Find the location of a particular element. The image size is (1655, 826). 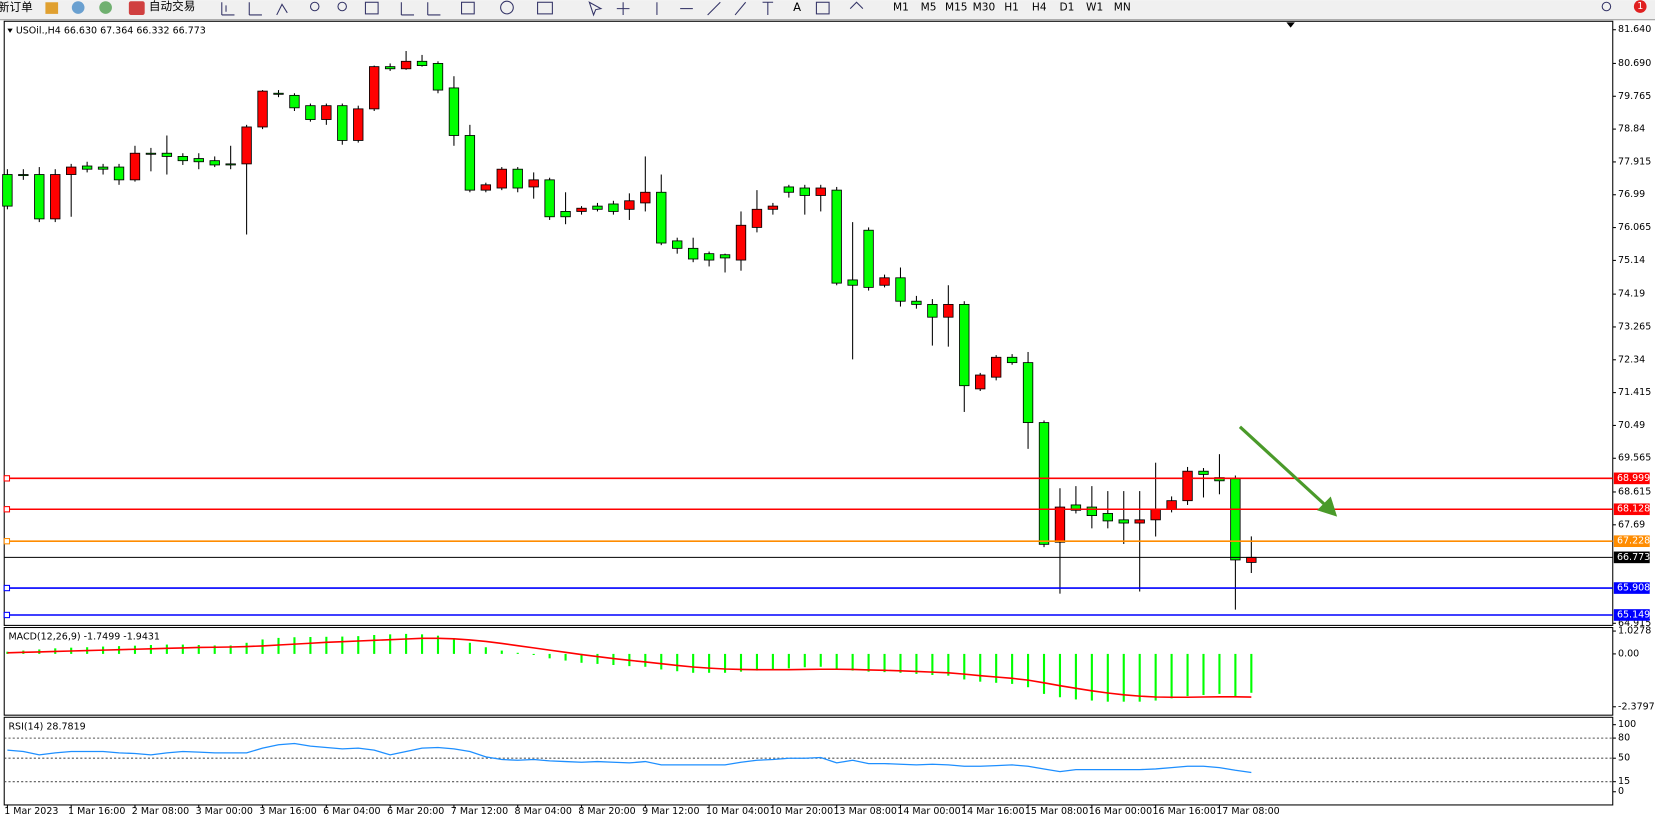

timeframe-button: M30 is located at coordinates (984, 8).